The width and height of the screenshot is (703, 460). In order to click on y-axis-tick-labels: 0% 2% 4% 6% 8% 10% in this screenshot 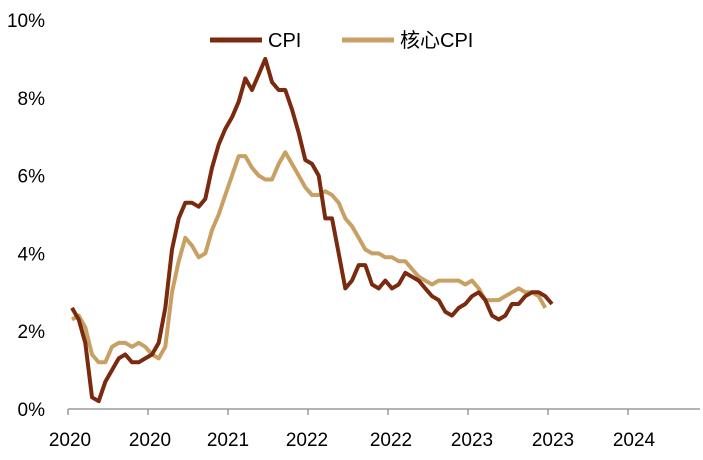, I will do `click(26, 216)`.